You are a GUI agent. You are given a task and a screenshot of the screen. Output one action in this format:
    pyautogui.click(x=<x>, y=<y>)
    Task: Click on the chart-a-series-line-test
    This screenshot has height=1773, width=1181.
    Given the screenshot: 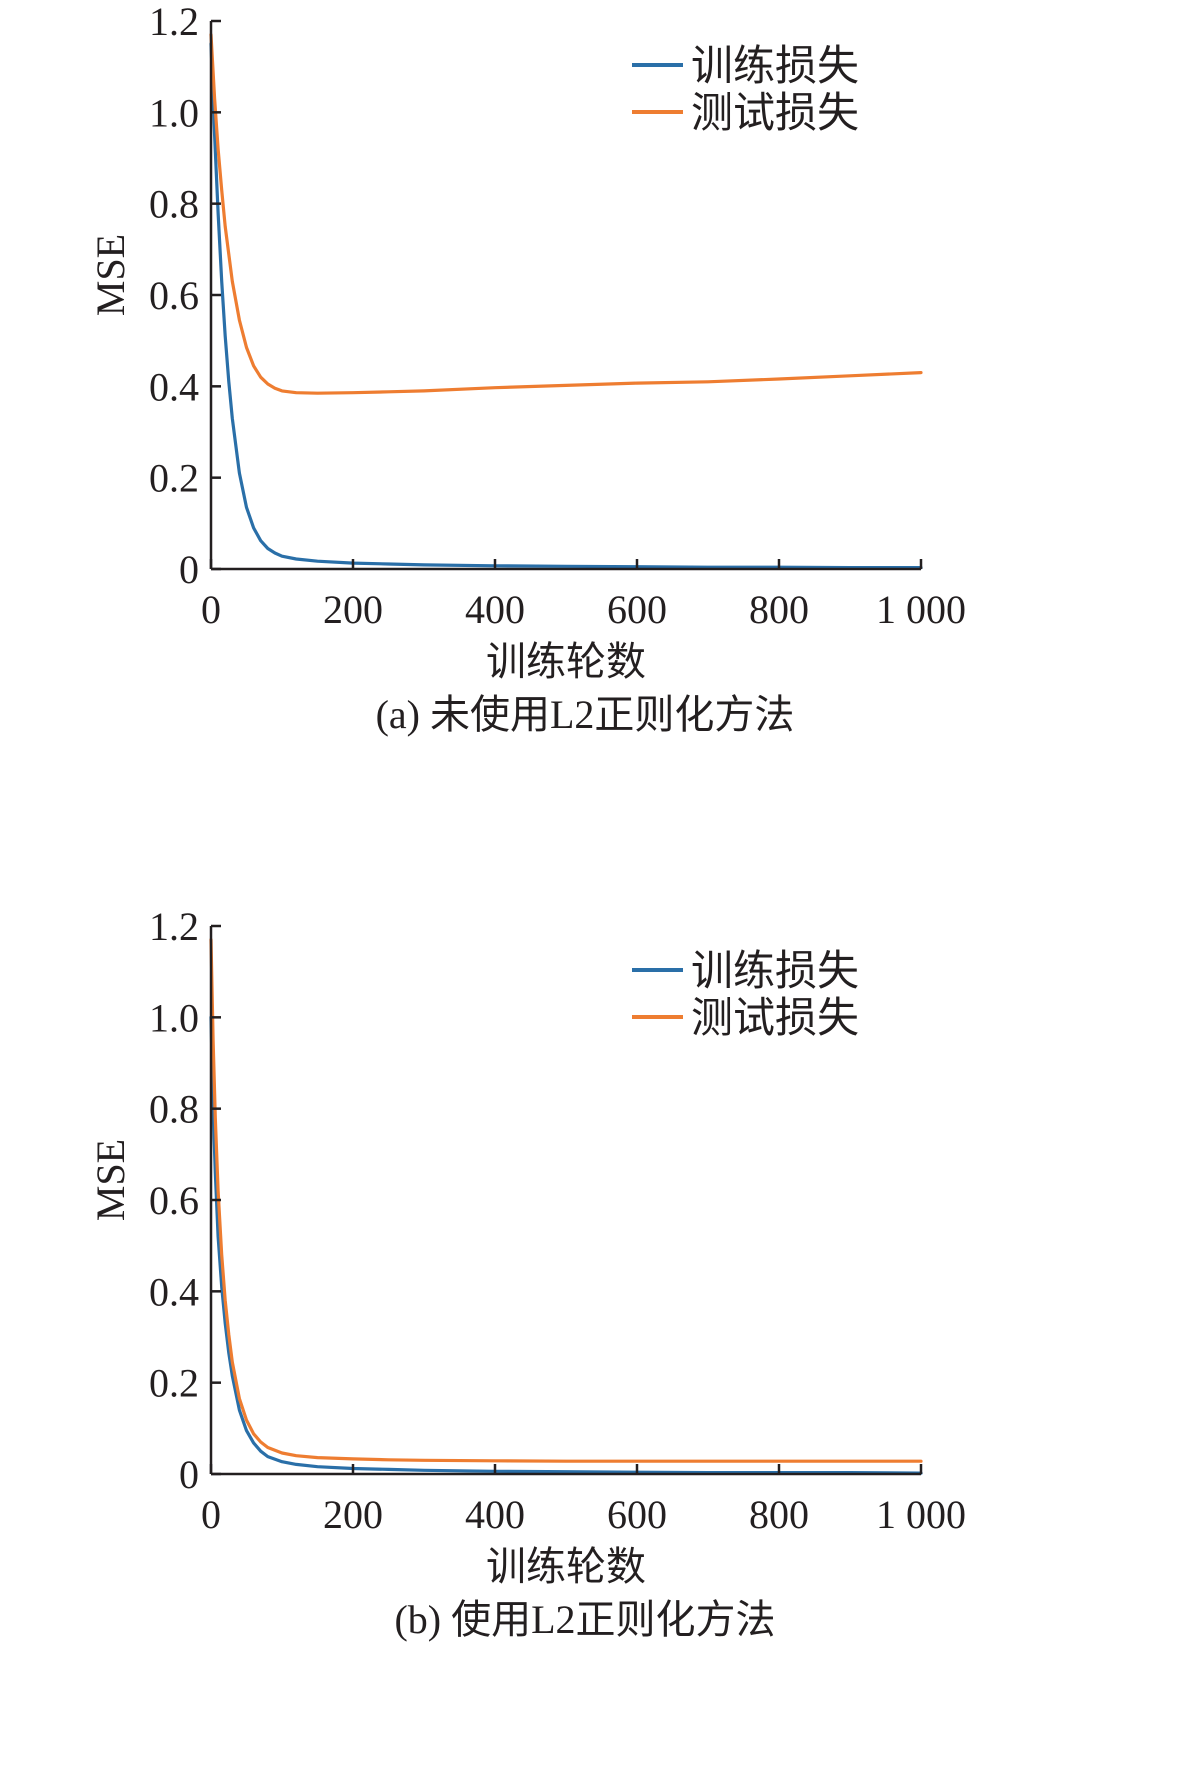 What is the action you would take?
    pyautogui.click(x=566, y=214)
    